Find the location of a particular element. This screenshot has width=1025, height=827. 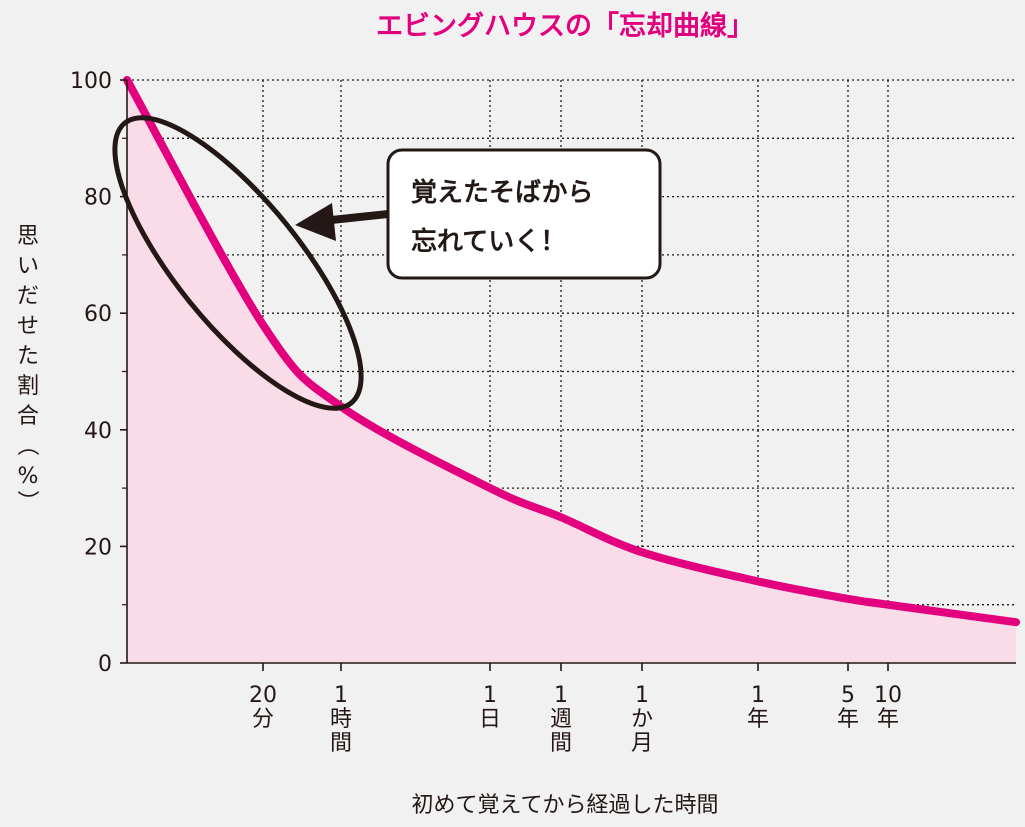

callout-box is located at coordinates (524, 214).